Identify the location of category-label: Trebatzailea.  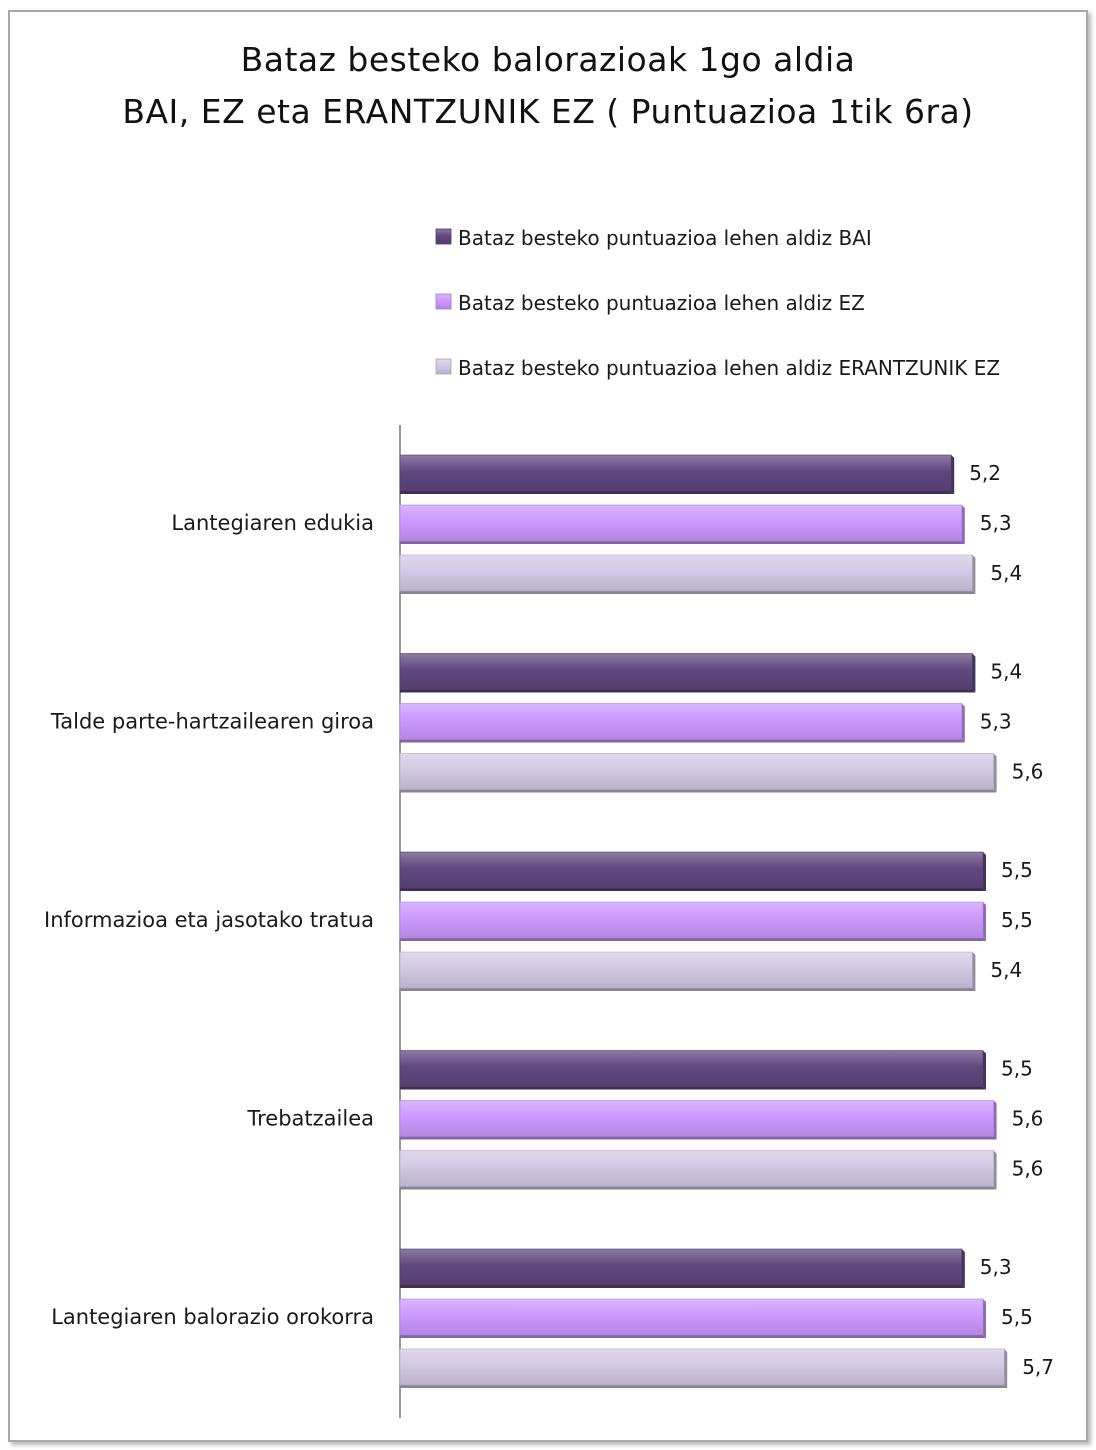
(310, 1119).